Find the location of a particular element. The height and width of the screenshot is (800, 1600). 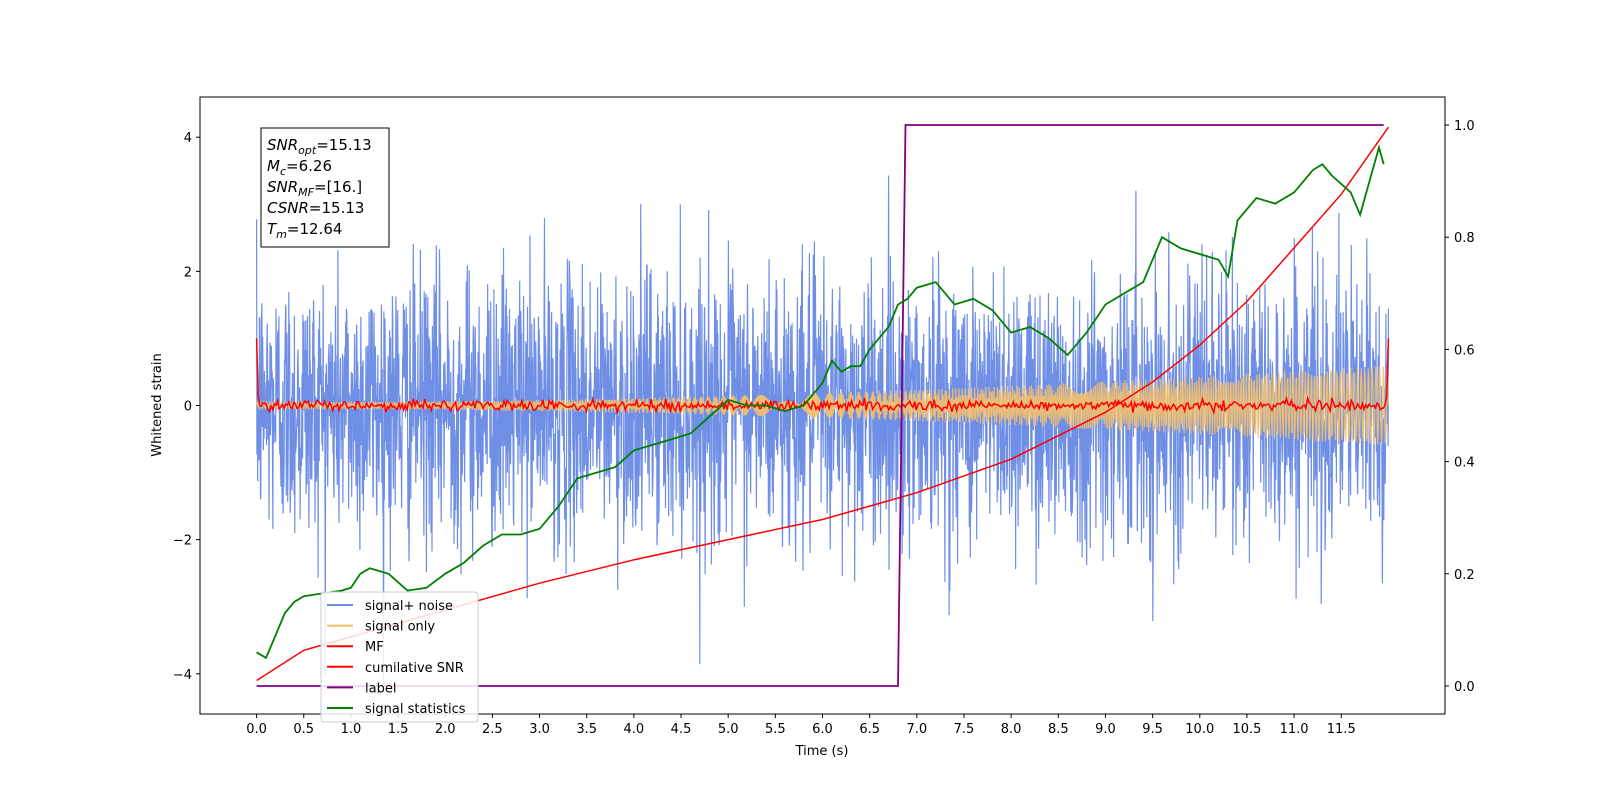

x-tick-label: 0.0 is located at coordinates (256, 729).